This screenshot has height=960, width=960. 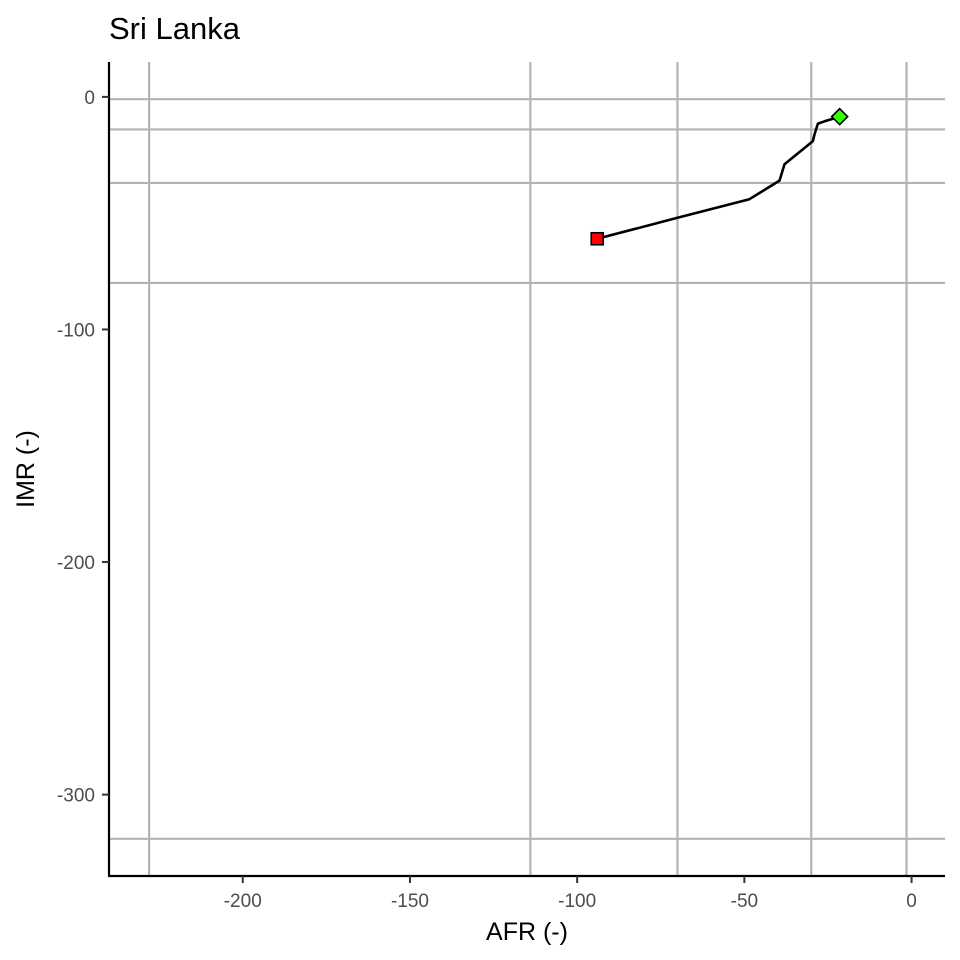 What do you see at coordinates (911, 901) in the screenshot?
I see `x-tick-label: 0` at bounding box center [911, 901].